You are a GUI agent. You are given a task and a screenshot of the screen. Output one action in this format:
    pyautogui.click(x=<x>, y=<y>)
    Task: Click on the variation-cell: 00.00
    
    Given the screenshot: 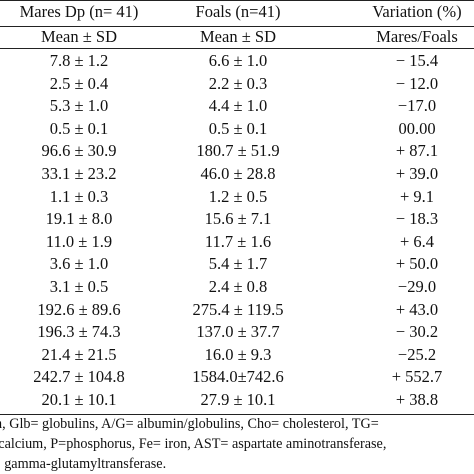 What is the action you would take?
    pyautogui.click(x=417, y=128)
    